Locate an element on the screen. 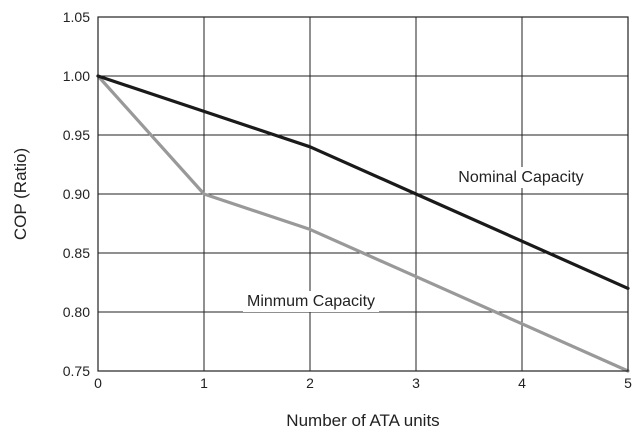 The height and width of the screenshot is (434, 634). nominal-capacity-label: Nominal Capacity is located at coordinates (520, 177).